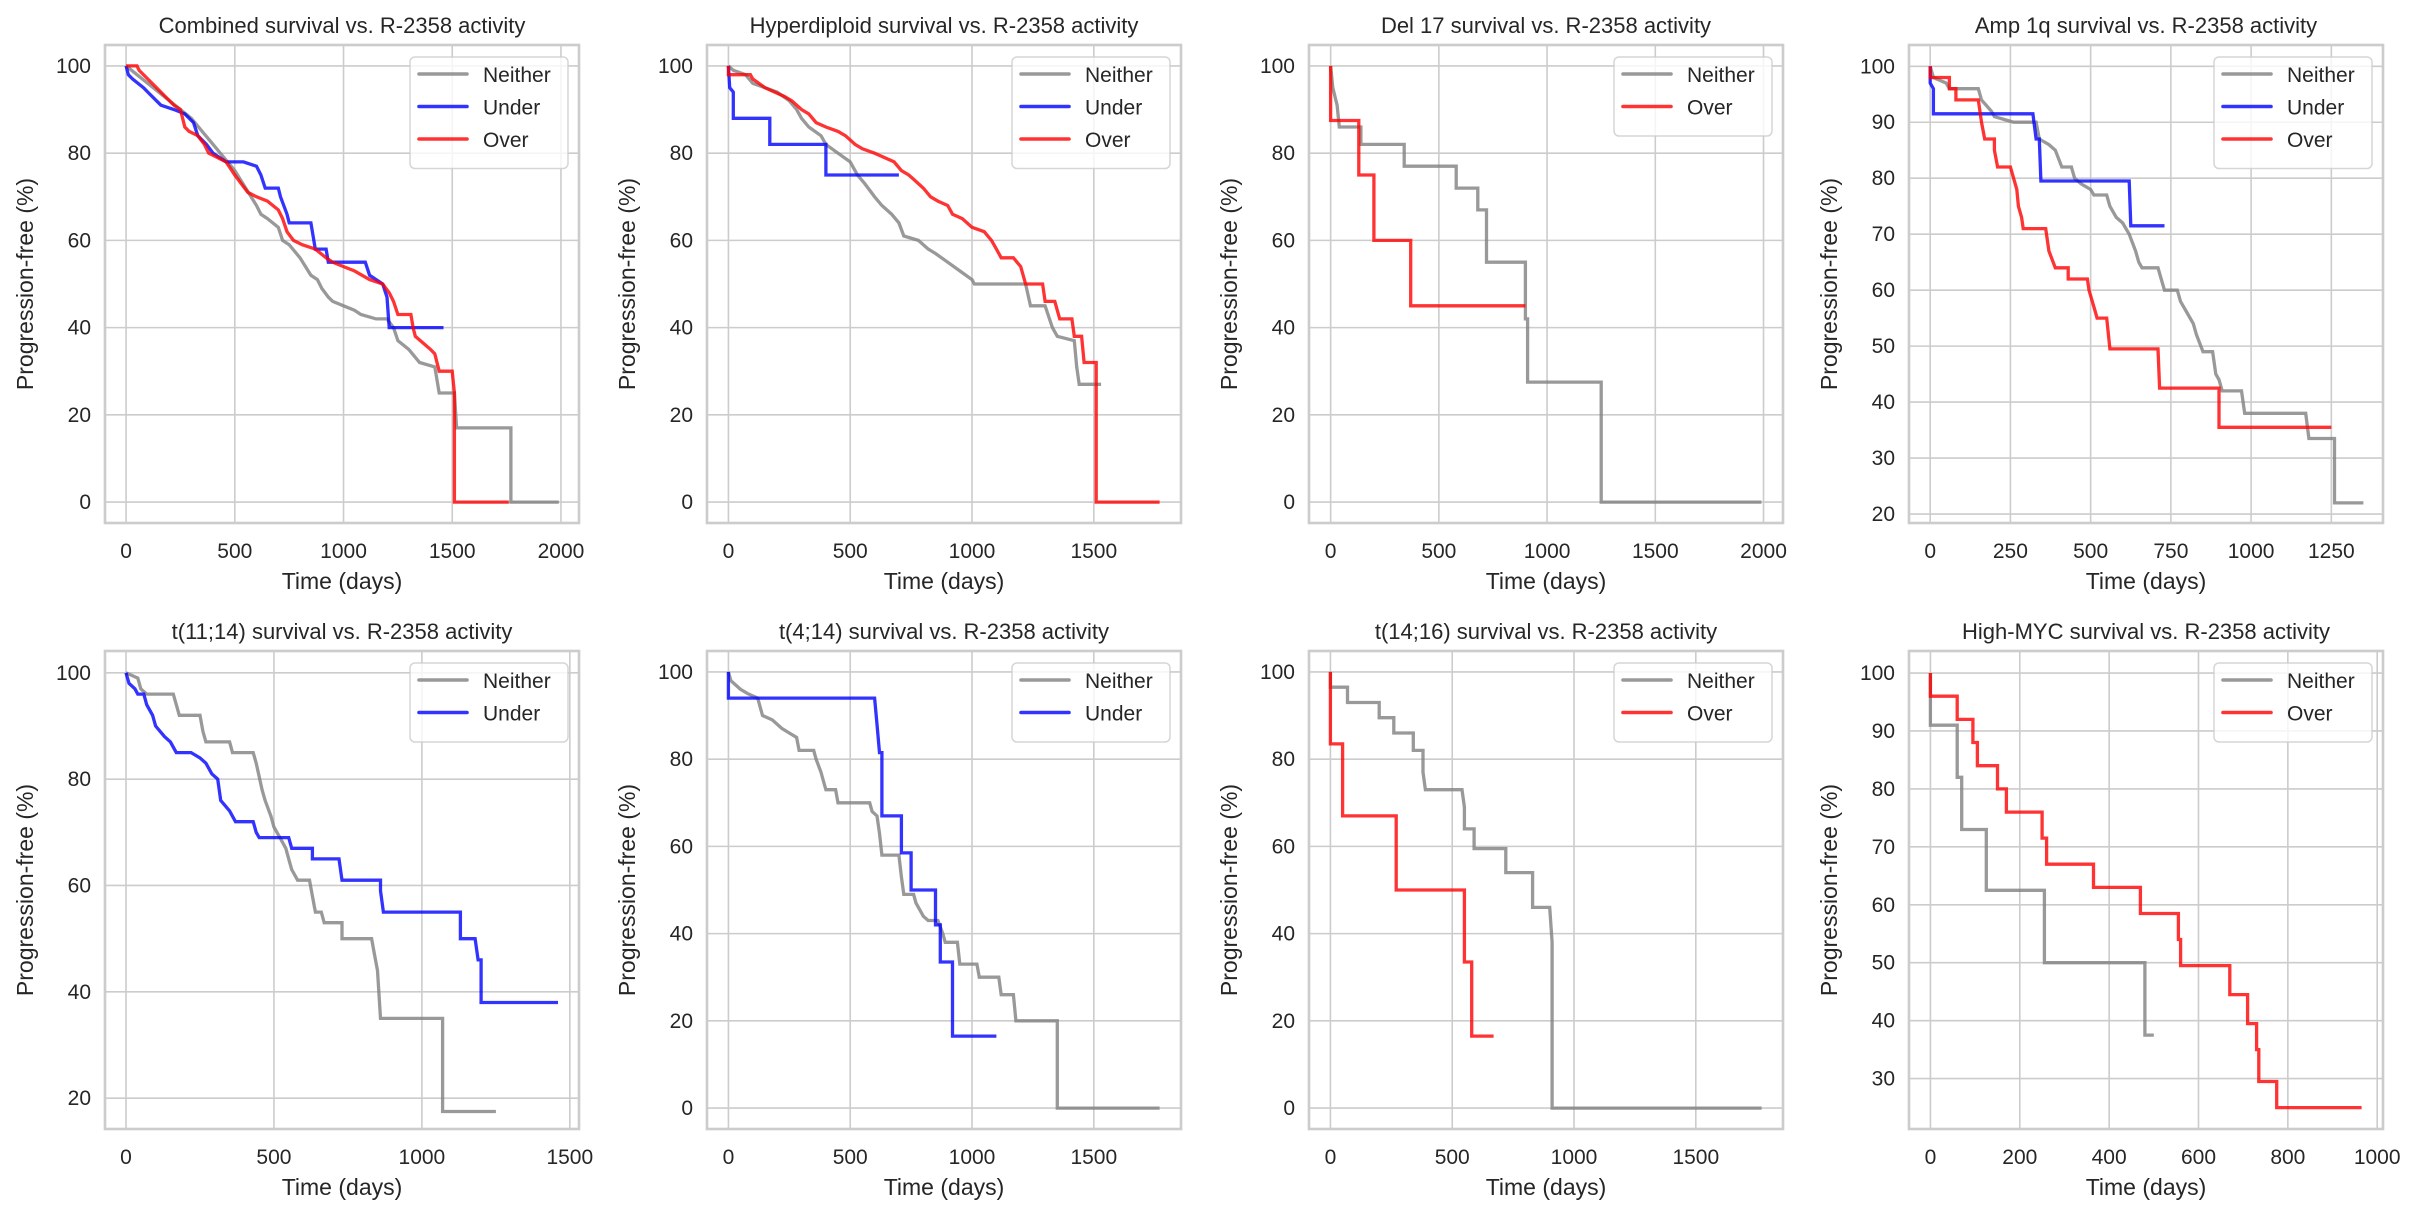 The height and width of the screenshot is (1218, 2418). Describe the element at coordinates (1289, 502) in the screenshot. I see `y-tick-label: 0` at that location.